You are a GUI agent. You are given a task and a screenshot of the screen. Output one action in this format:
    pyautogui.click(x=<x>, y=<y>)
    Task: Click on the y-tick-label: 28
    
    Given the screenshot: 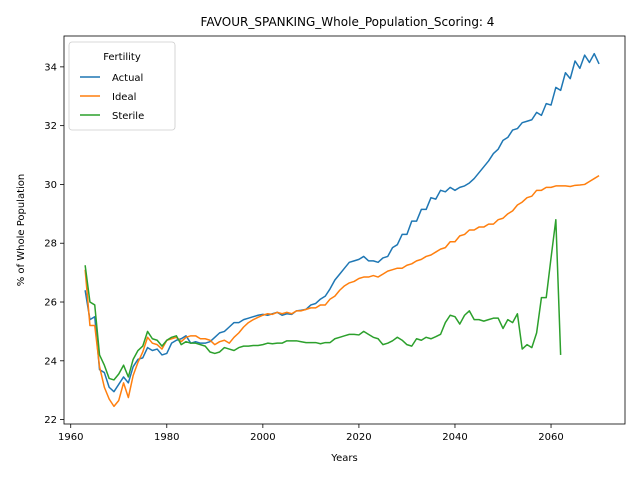 What is the action you would take?
    pyautogui.click(x=50, y=244)
    